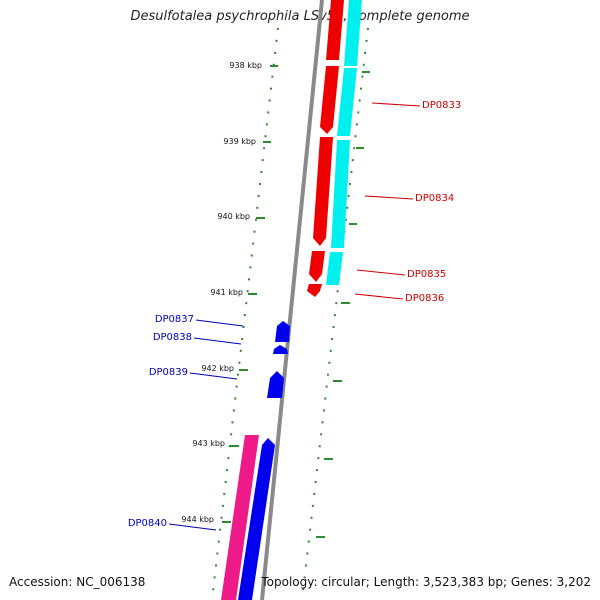 Image resolution: width=600 pixels, height=600 pixels. Describe the element at coordinates (186, 422) in the screenshot. I see `left-gene-labels: DP0837 DP0838 DP0839 DP0840` at that location.